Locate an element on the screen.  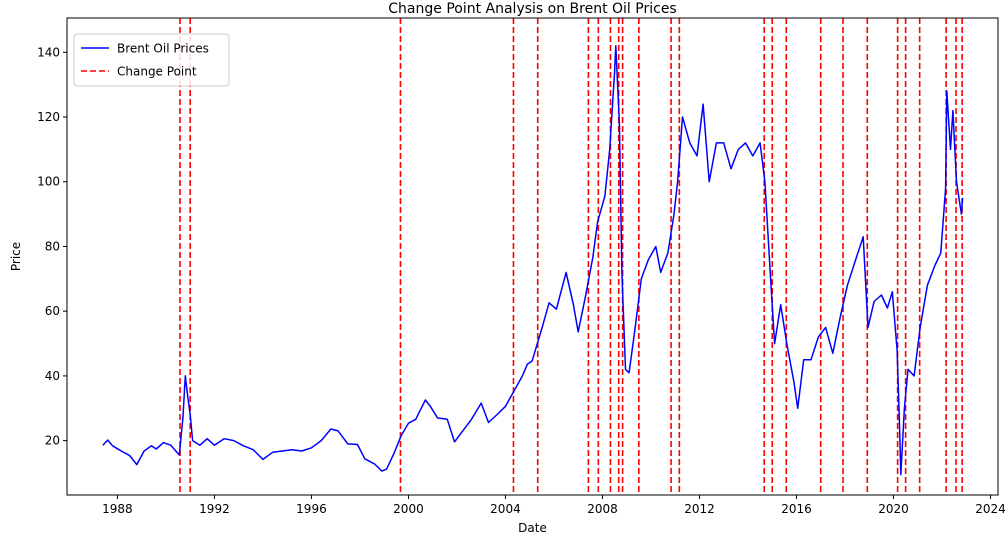
y-axis-title: Price is located at coordinates (16, 256).